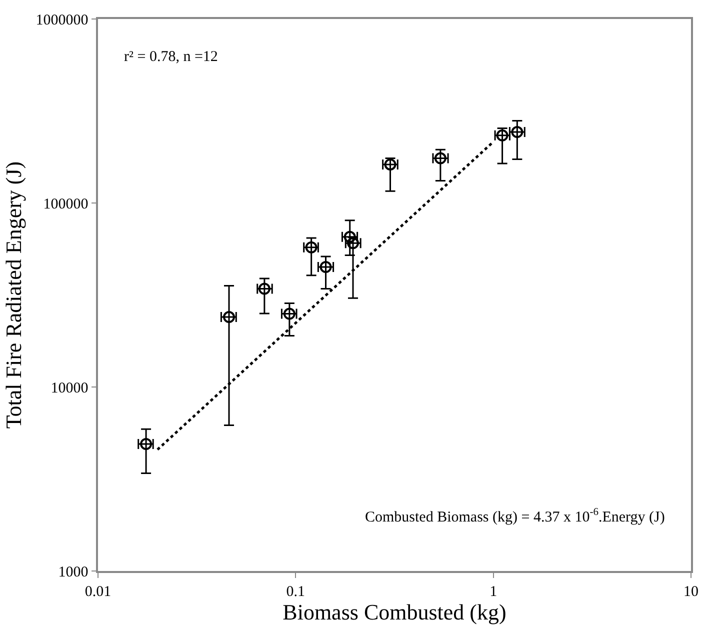 This screenshot has width=711, height=631. What do you see at coordinates (65, 204) in the screenshot?
I see `y-tick-label: 100000` at bounding box center [65, 204].